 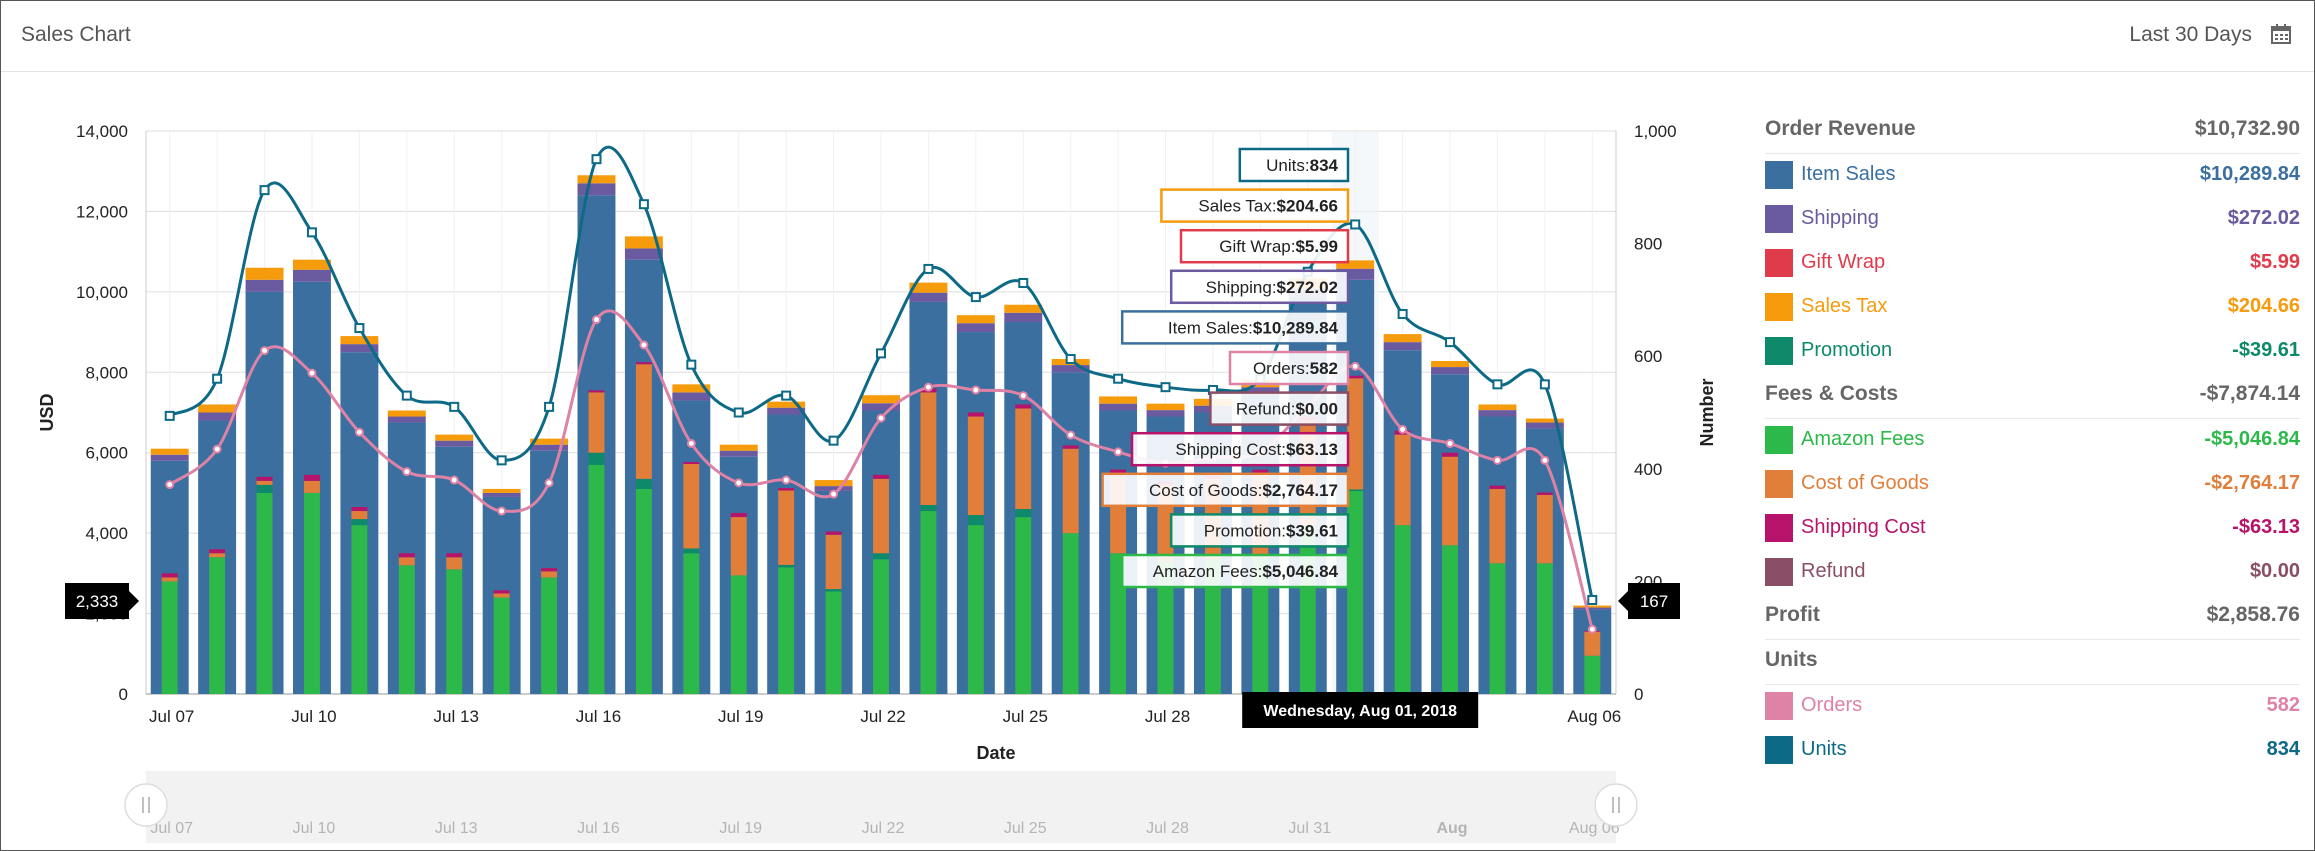 I want to click on date-range-selector: Last 30 Days, so click(x=2190, y=34).